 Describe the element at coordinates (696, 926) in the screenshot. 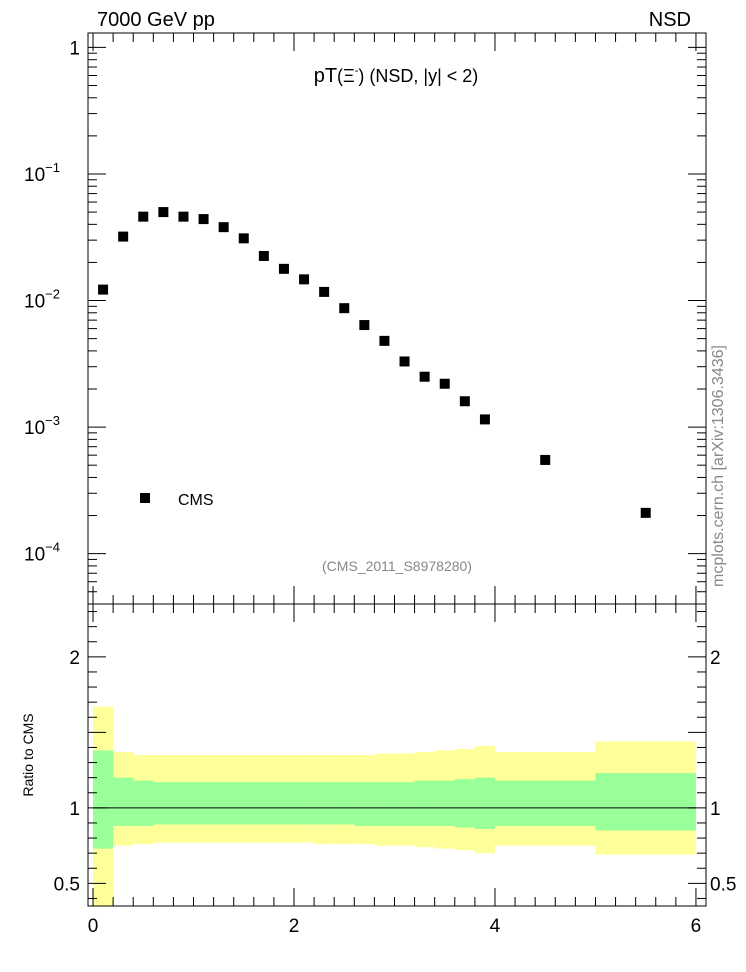

I see `x-tick-label: 6` at that location.